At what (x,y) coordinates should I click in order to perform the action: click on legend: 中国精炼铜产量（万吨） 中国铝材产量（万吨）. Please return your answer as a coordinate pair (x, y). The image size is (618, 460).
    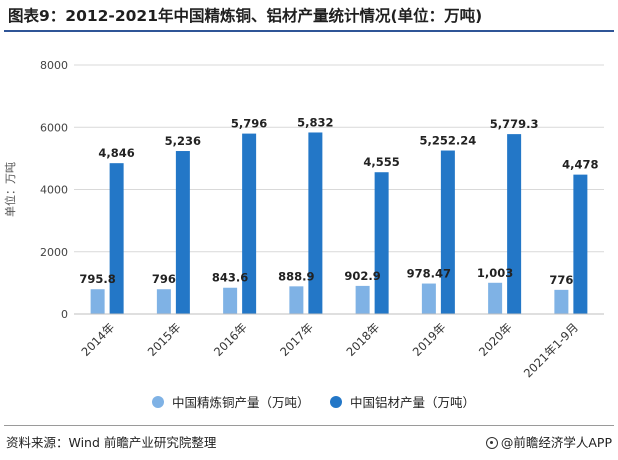
    Looking at the image, I should click on (309, 405).